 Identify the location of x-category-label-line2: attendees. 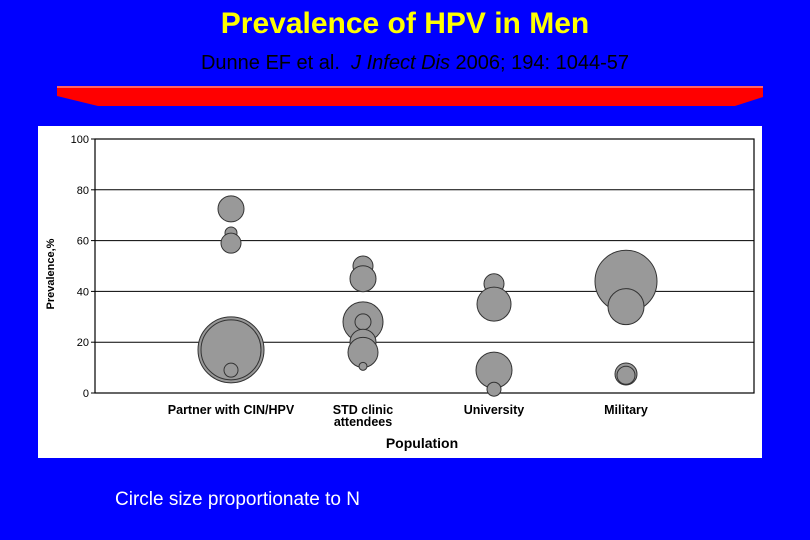
(363, 422).